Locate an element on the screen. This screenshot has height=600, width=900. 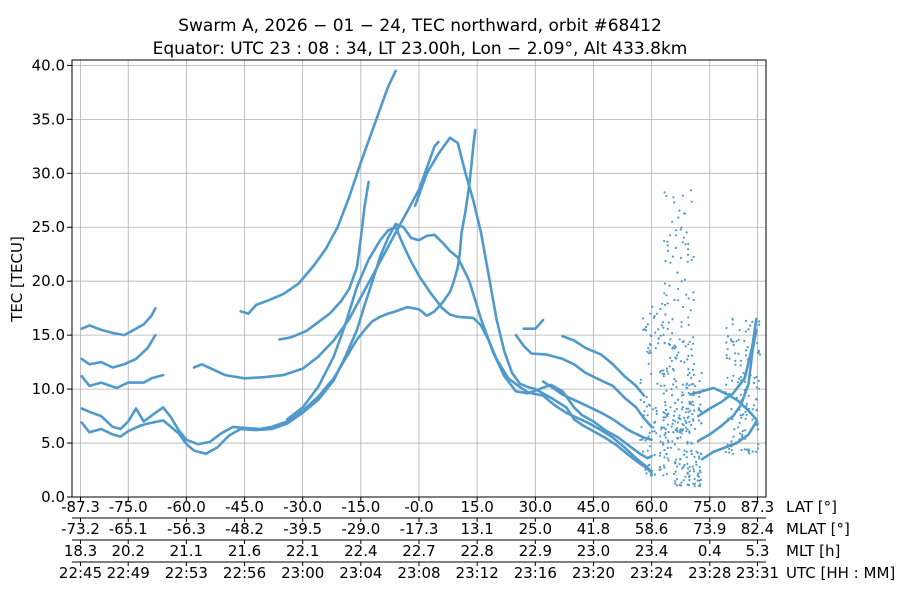
x-label-row0-8: 30.0 is located at coordinates (535, 507).